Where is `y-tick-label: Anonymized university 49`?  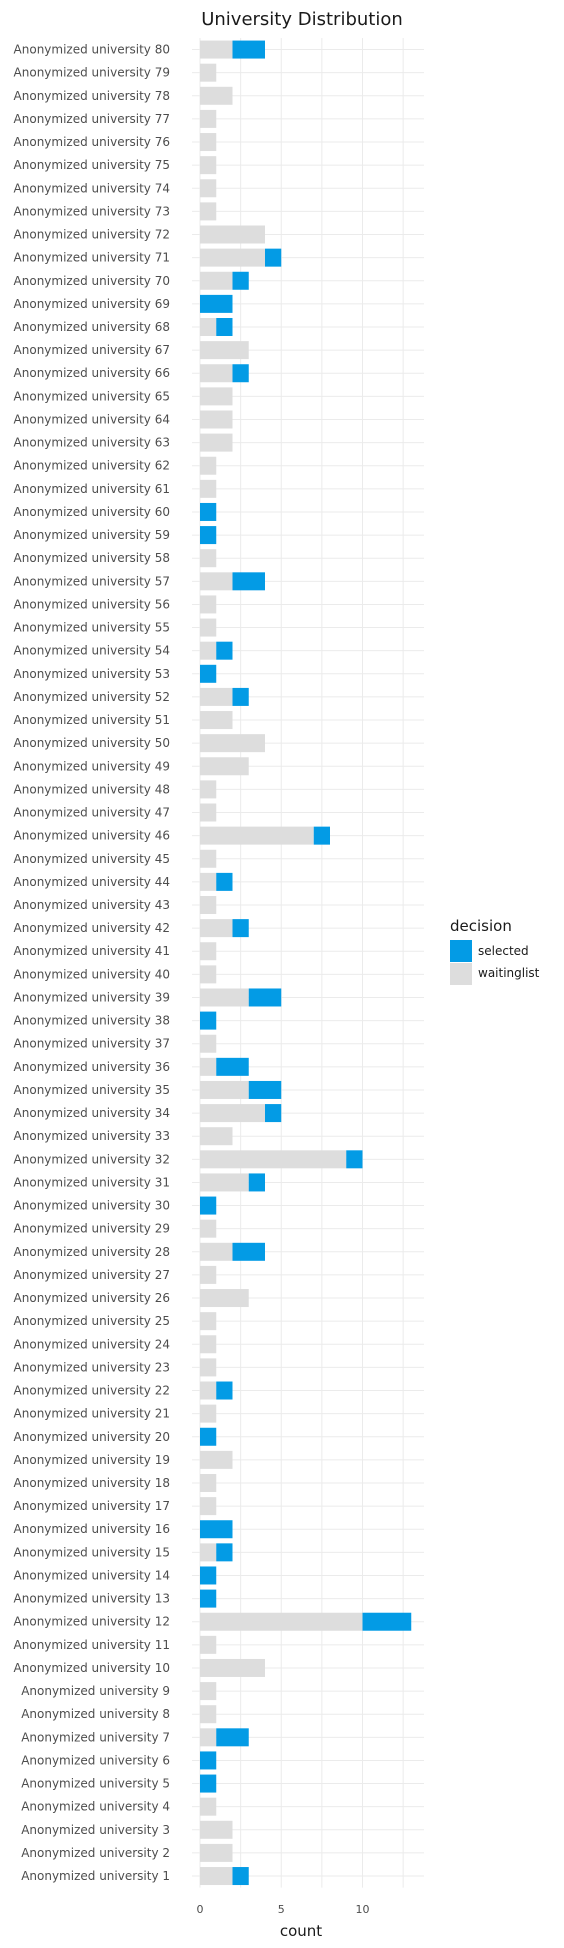
y-tick-label: Anonymized university 49 is located at coordinates (92, 766).